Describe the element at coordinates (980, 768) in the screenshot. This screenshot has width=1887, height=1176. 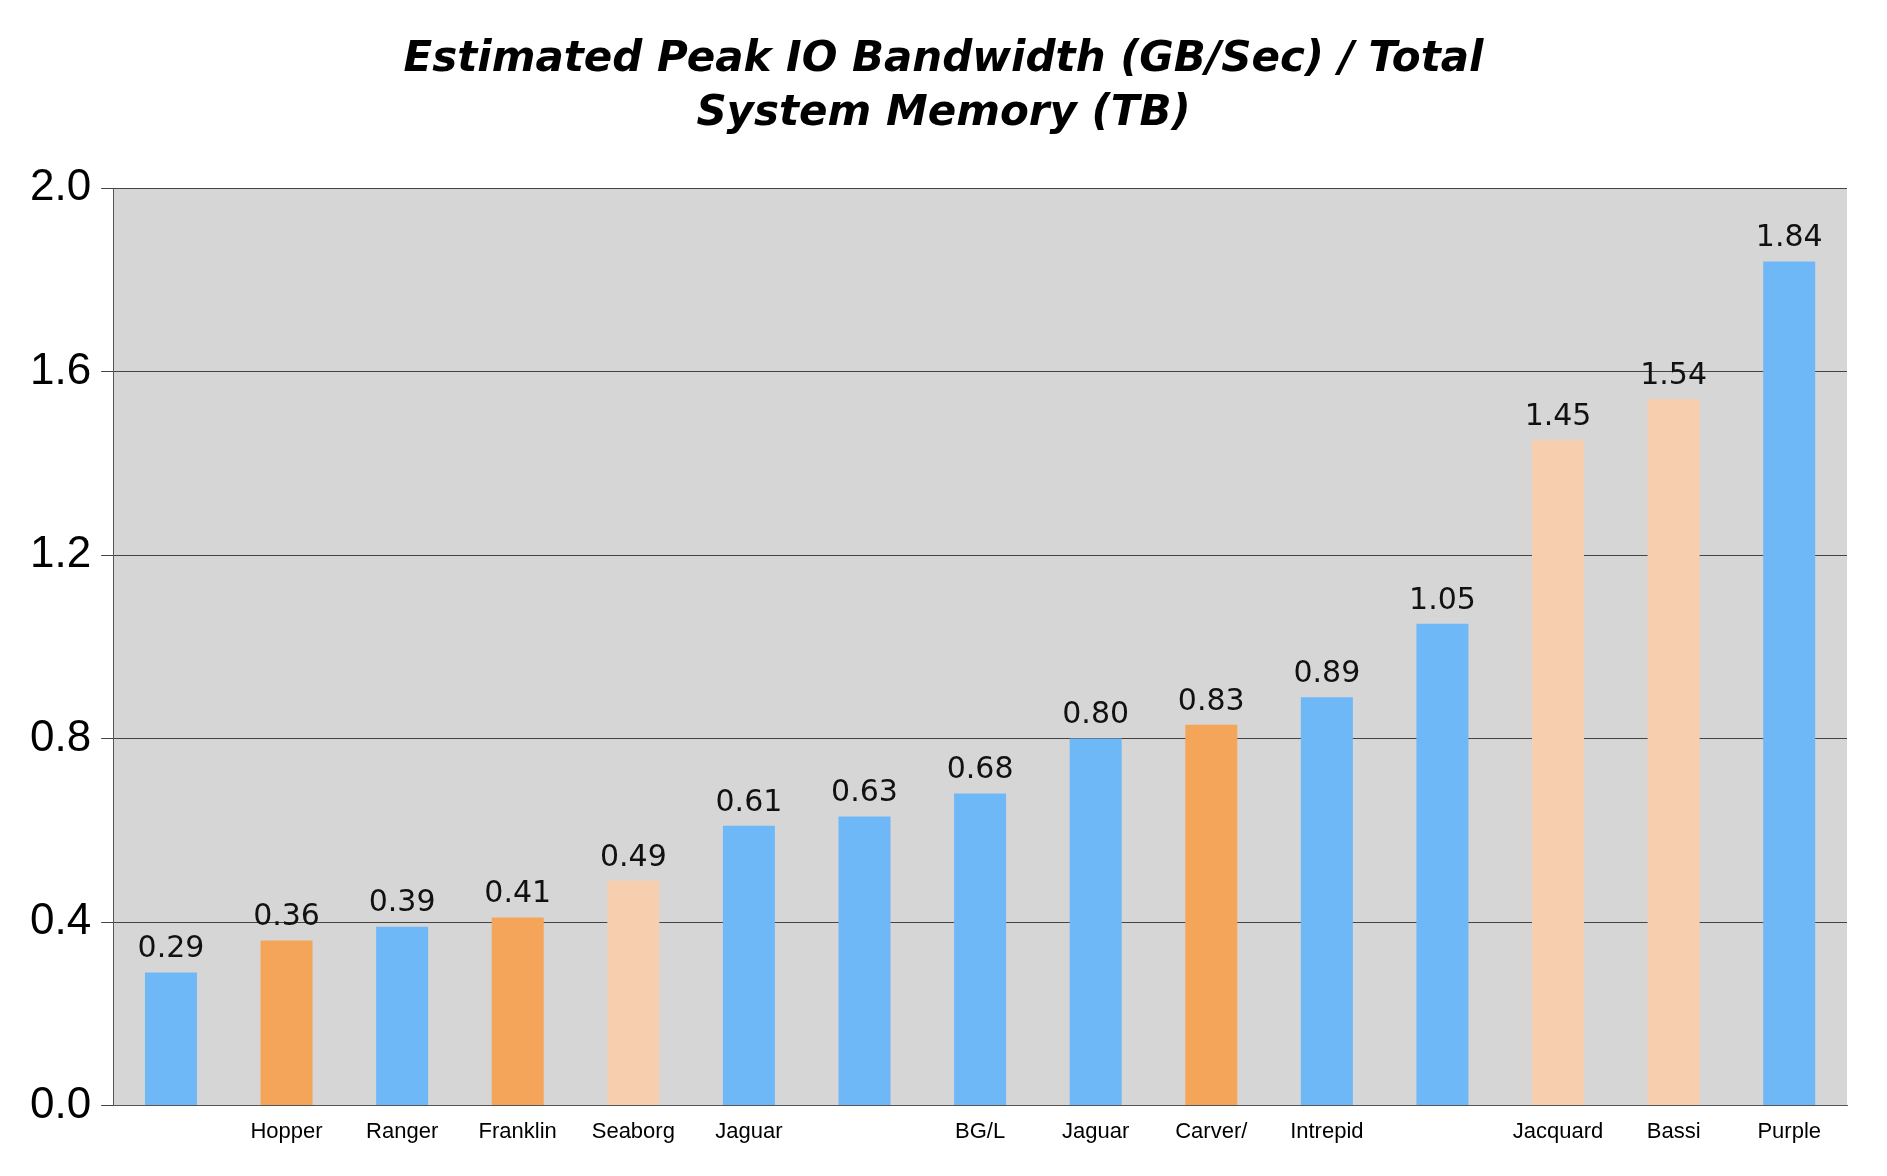
I see `data-label: 0.68` at that location.